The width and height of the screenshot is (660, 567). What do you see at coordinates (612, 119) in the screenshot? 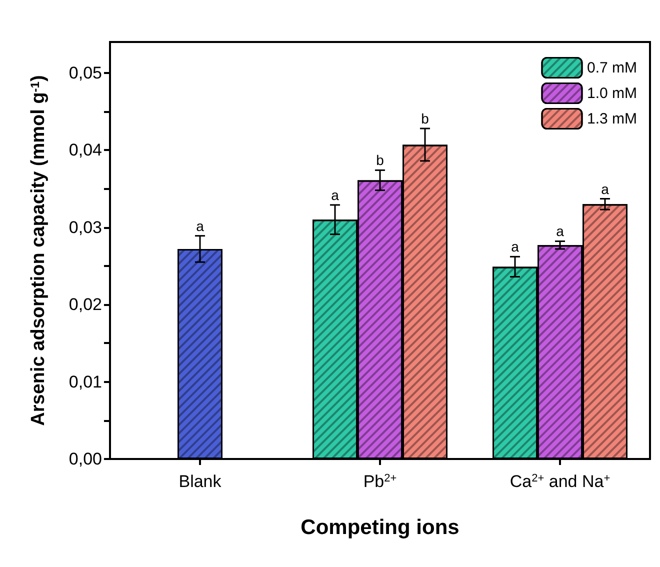
I see `legend-label: 1.3 mM` at bounding box center [612, 119].